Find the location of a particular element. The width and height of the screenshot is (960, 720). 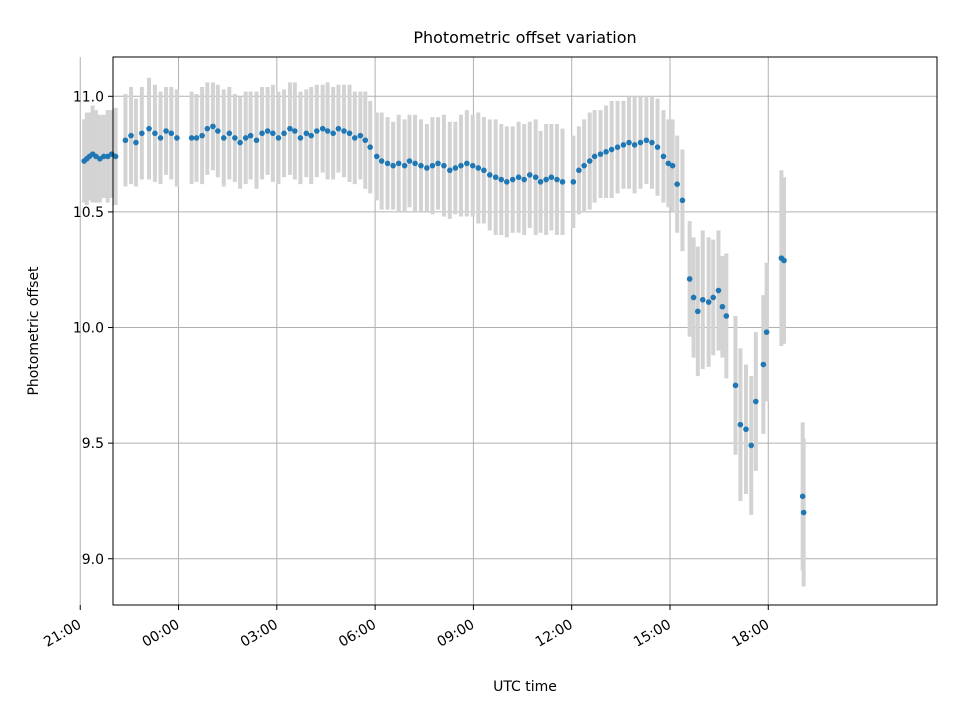

chart-title: Photometric offset variation is located at coordinates (524, 37).